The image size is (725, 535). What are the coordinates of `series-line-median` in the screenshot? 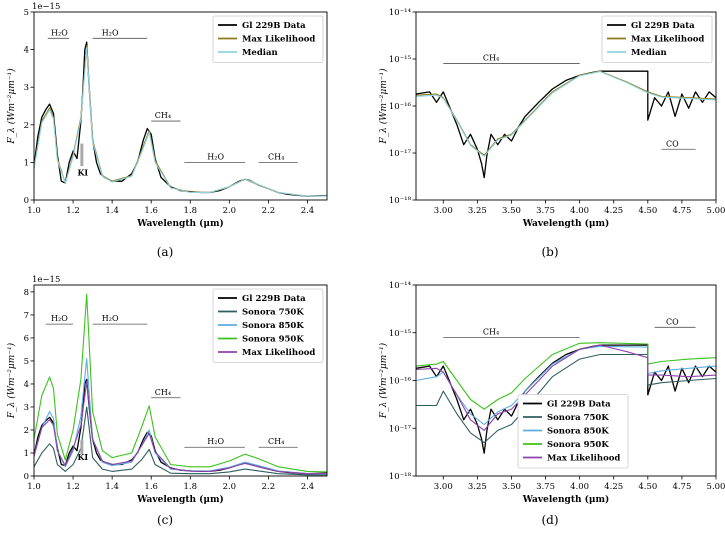 It's located at (566, 114).